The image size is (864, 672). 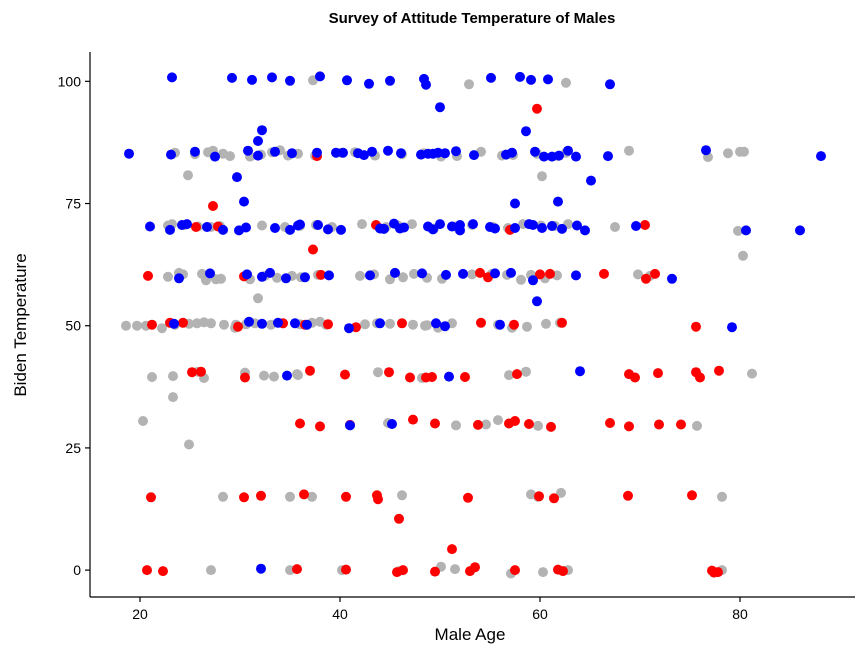 I want to click on x-tick-label: 20, so click(x=140, y=614).